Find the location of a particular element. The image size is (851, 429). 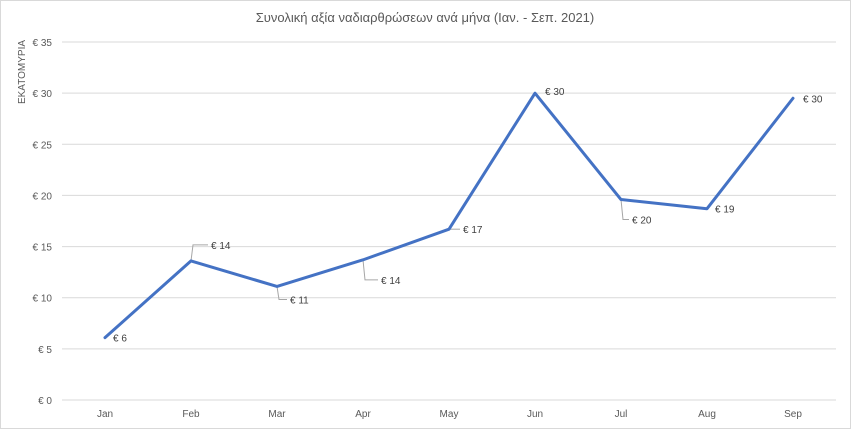

y-tick-label: € 35 is located at coordinates (43, 43).